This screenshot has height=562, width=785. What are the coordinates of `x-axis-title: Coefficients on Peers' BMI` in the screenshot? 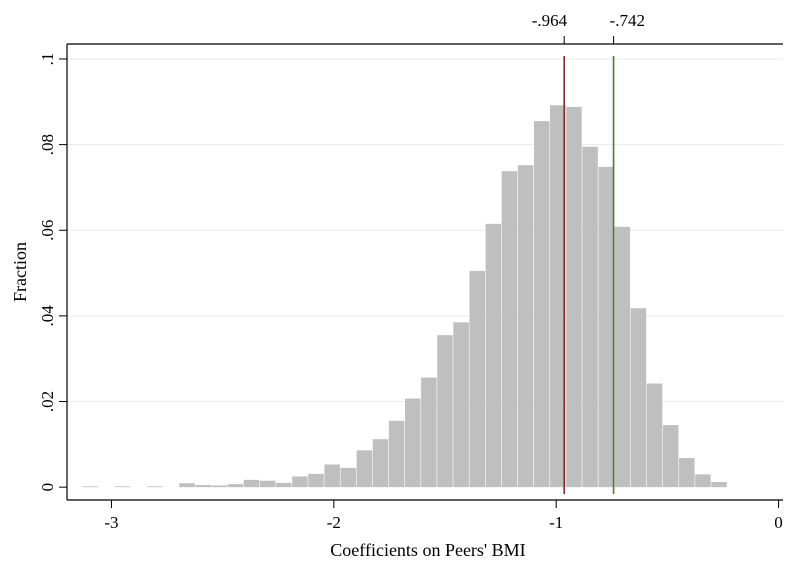 It's located at (427, 550).